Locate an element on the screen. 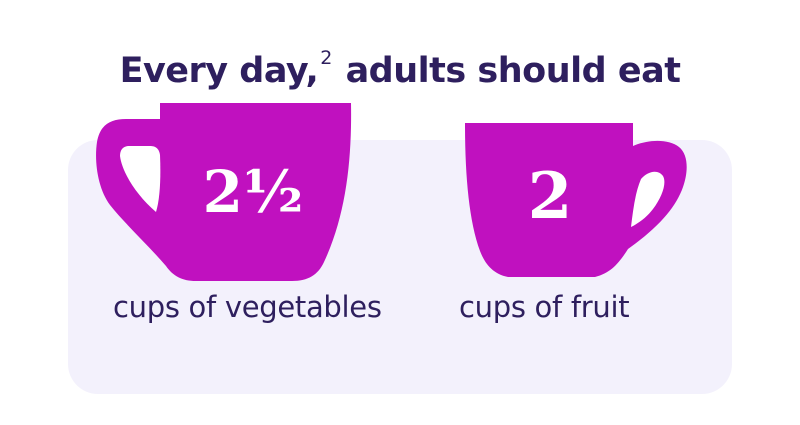 The width and height of the screenshot is (800, 425). title-tail: adults should eat is located at coordinates (513, 71).